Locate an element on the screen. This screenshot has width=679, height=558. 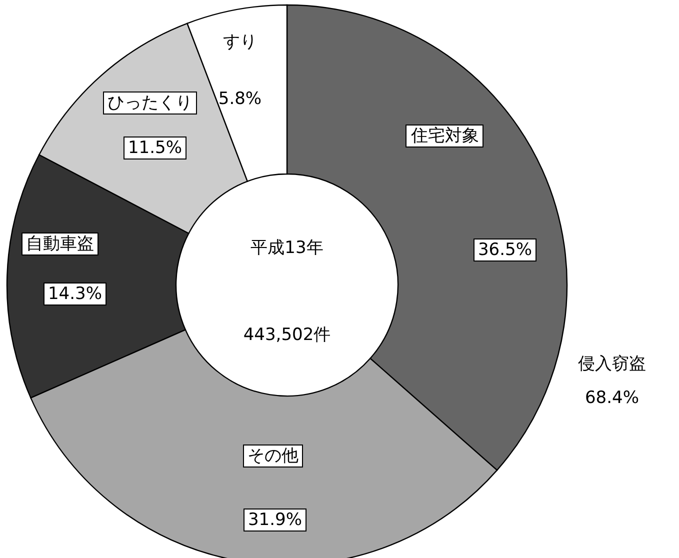
slice-label: ひったくり is located at coordinates (150, 103).